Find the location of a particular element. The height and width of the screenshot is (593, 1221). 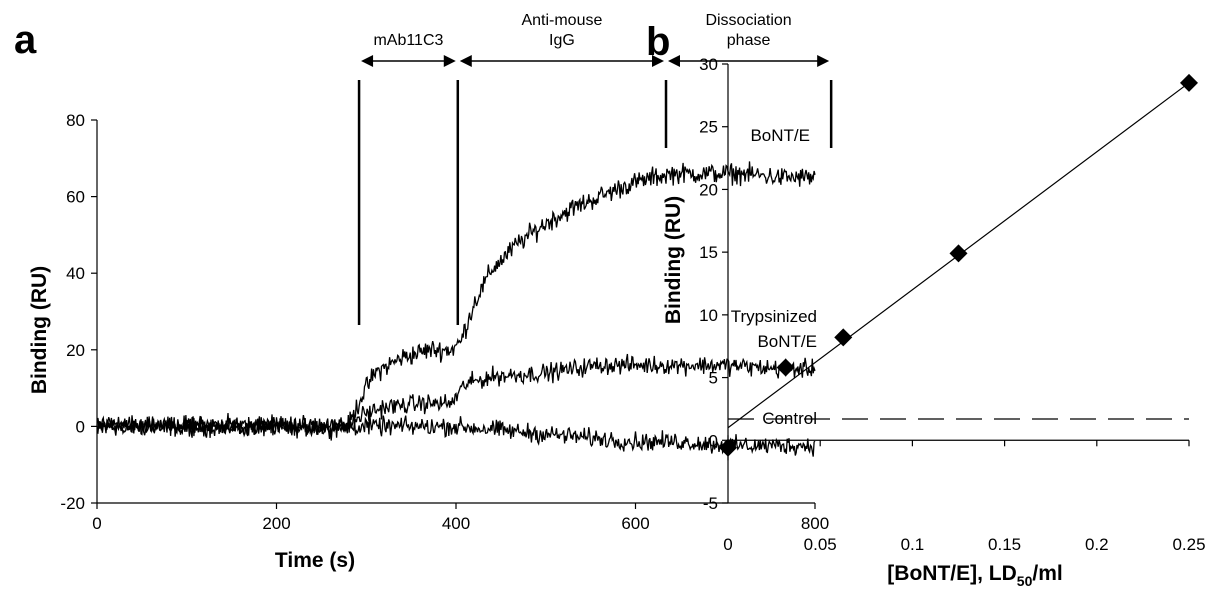

panel-b-x-axis-title-subscript: 50 is located at coordinates (1025, 581).